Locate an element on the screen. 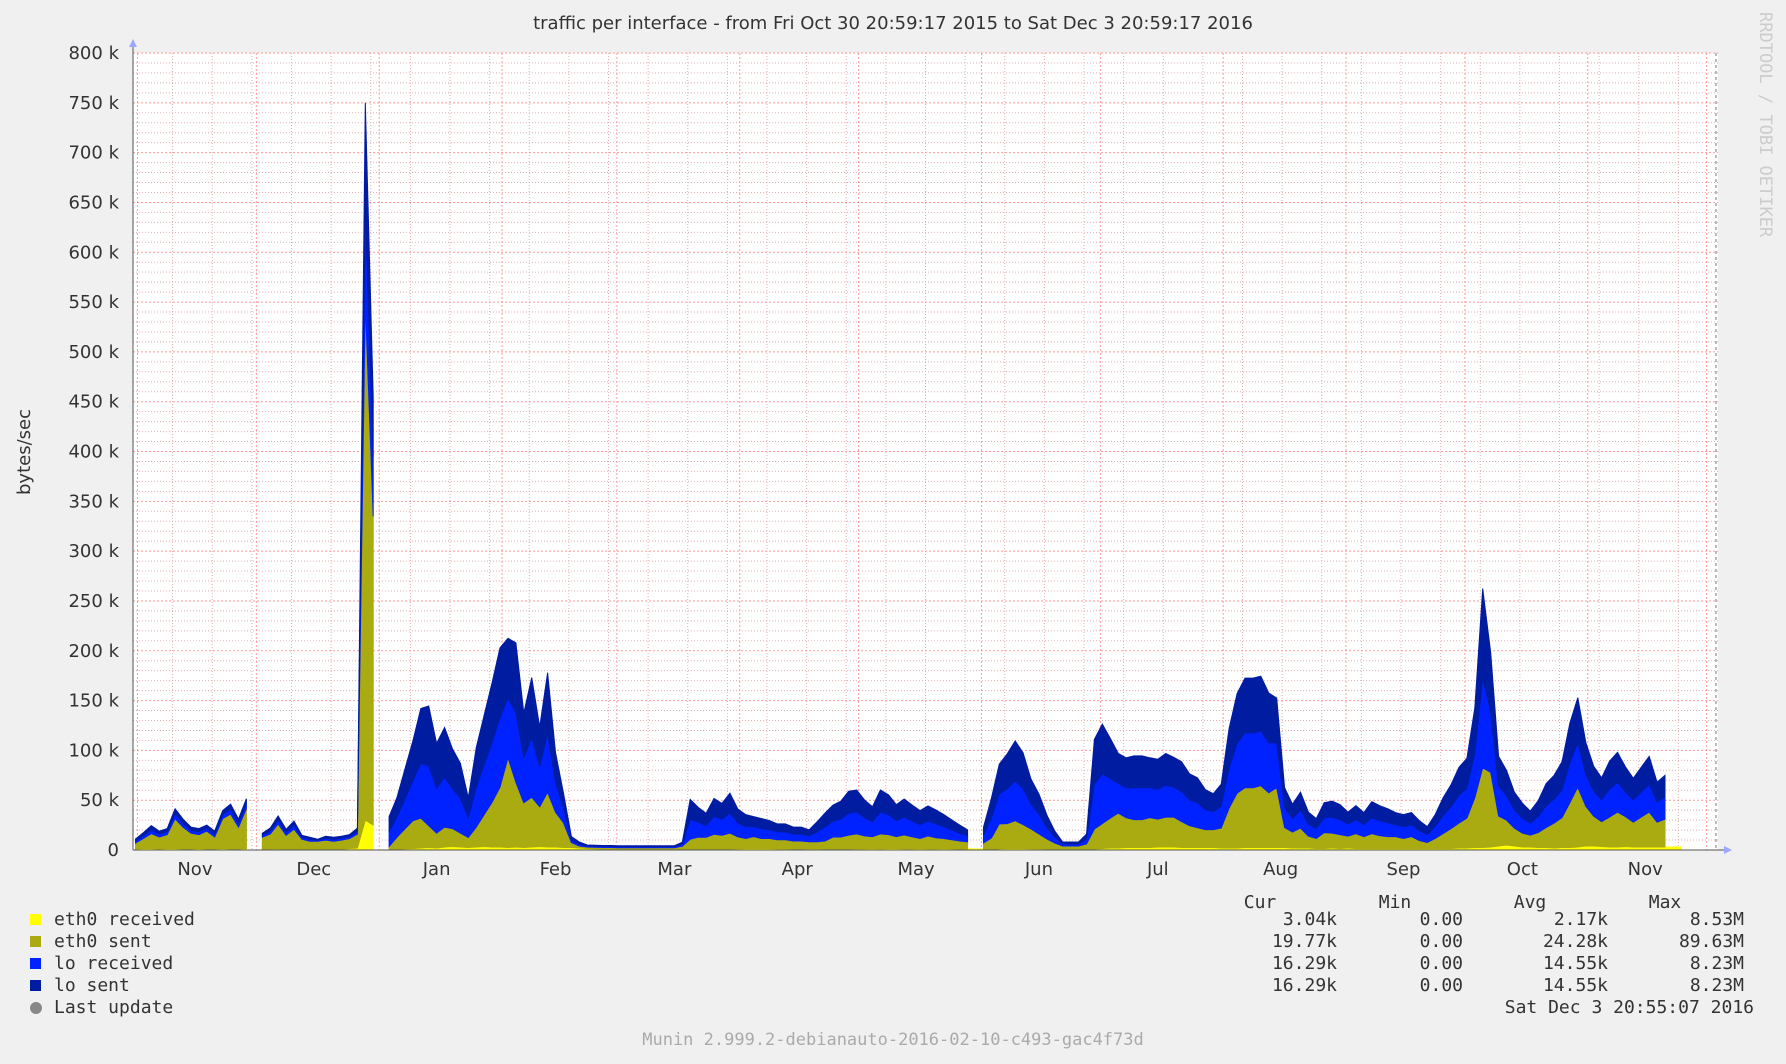 This screenshot has height=1064, width=1786. y-tick-label: 300 k is located at coordinates (93, 551).